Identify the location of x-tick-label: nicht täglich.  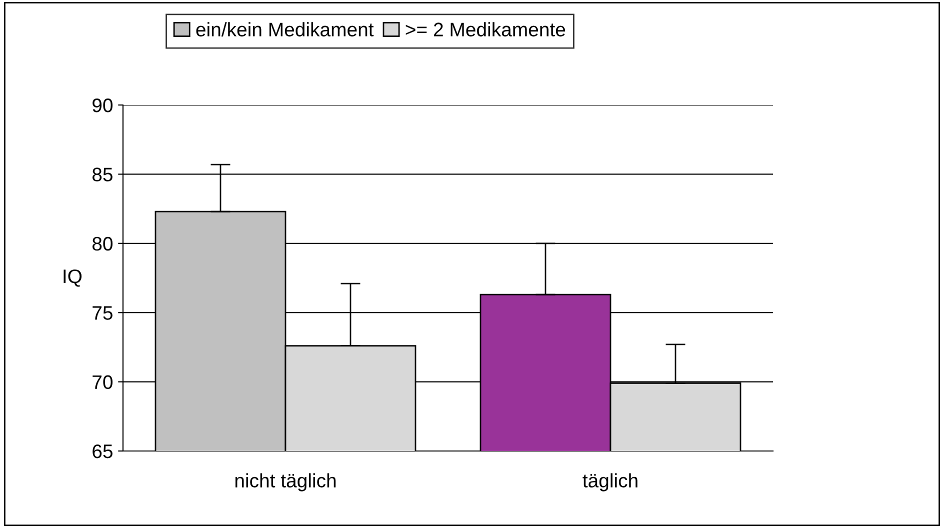
(285, 482).